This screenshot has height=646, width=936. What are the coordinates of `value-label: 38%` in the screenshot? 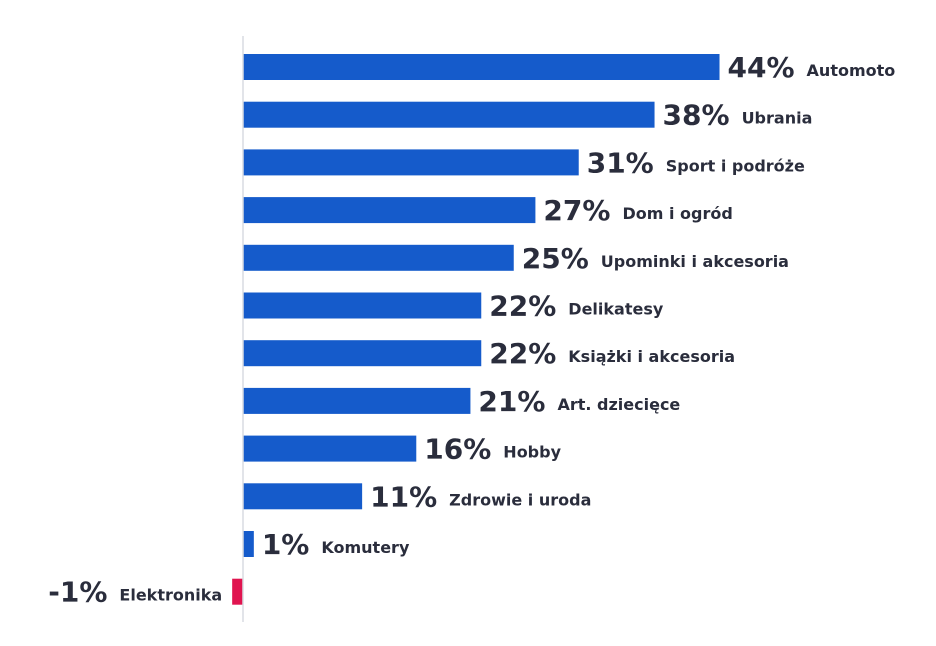 It's located at (696, 115).